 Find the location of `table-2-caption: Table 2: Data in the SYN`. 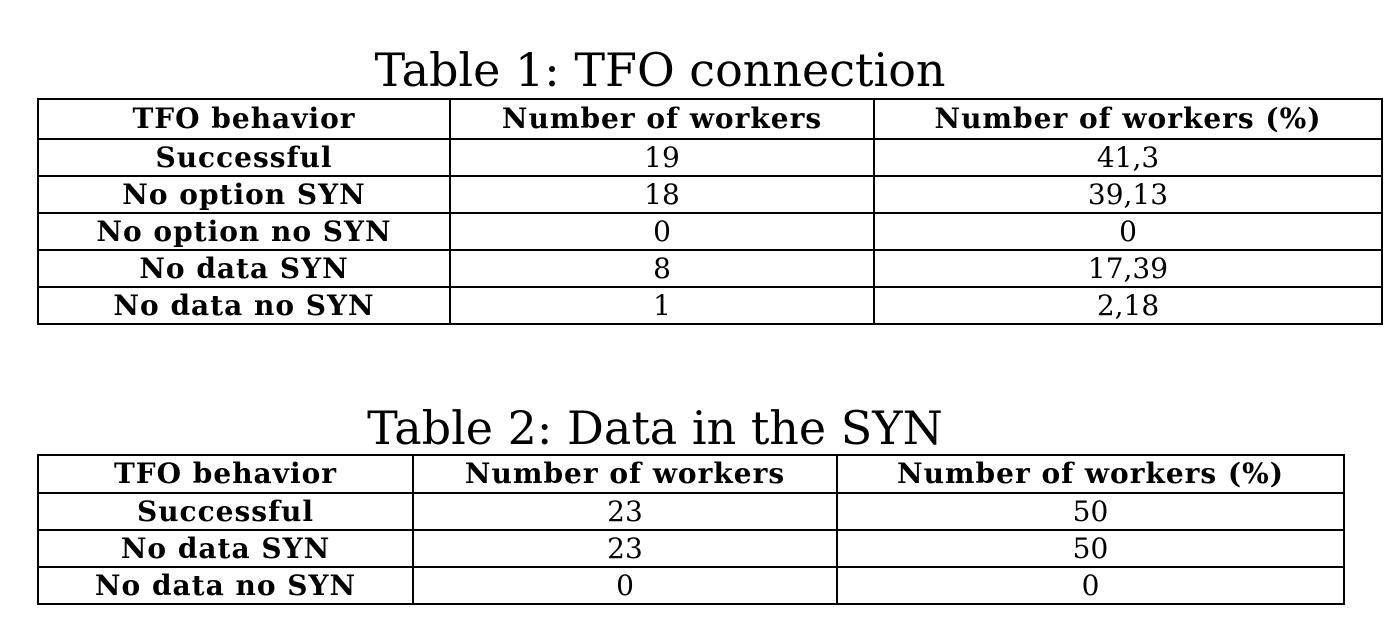

table-2-caption: Table 2: Data in the SYN is located at coordinates (655, 428).